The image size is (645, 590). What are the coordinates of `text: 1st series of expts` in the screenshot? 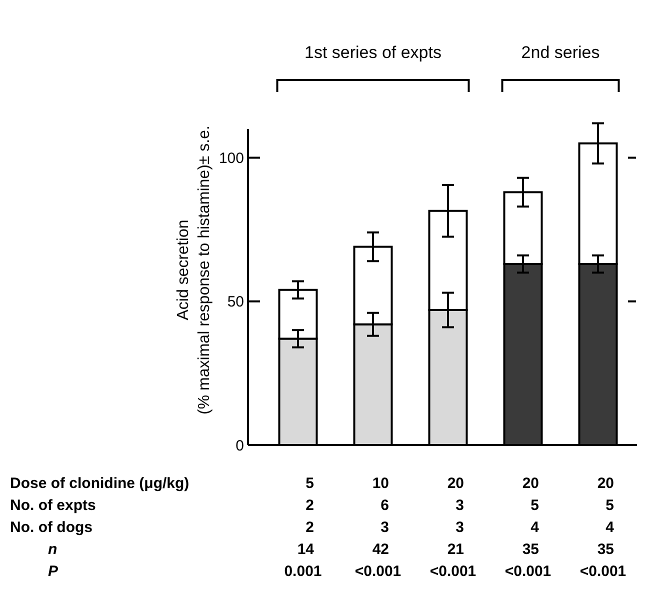 It's located at (373, 52).